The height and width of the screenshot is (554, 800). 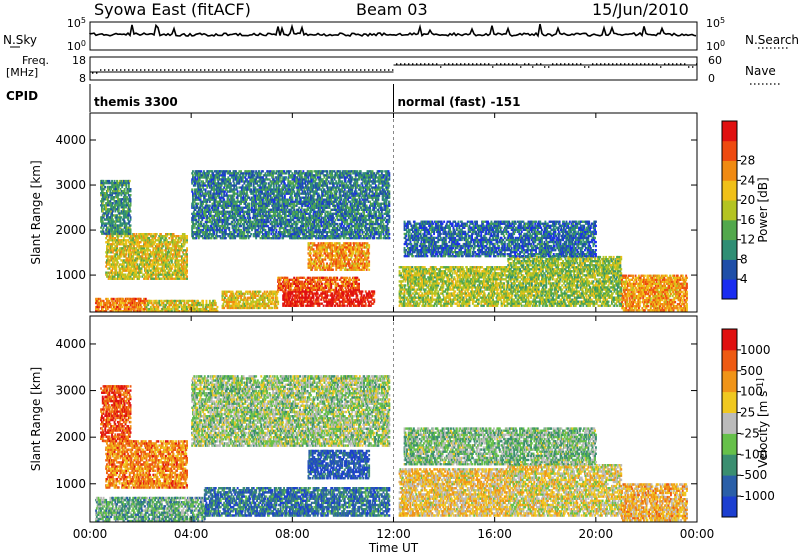 I want to click on nave-tick-bottom: 0, so click(x=711, y=78).